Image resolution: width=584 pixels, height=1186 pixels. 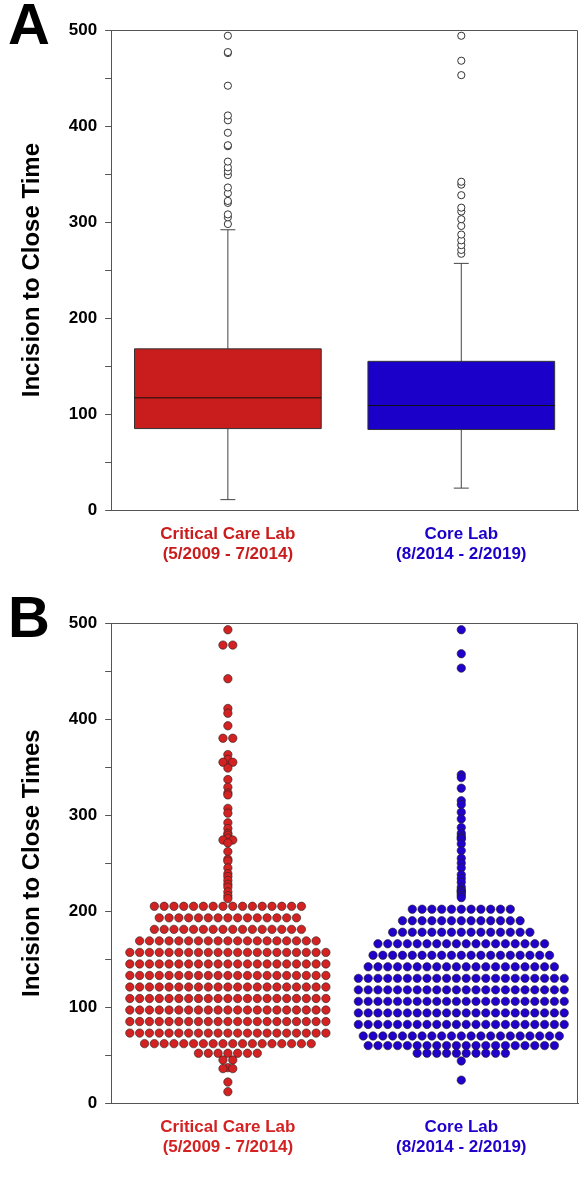 I want to click on chart-title: B, so click(x=29, y=616).